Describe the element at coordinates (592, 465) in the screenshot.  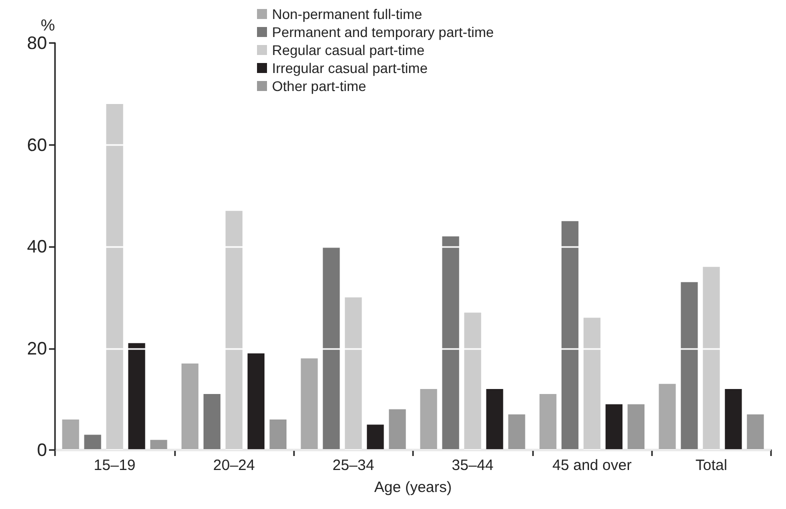
I see `x-tick-label: 45 and over` at that location.